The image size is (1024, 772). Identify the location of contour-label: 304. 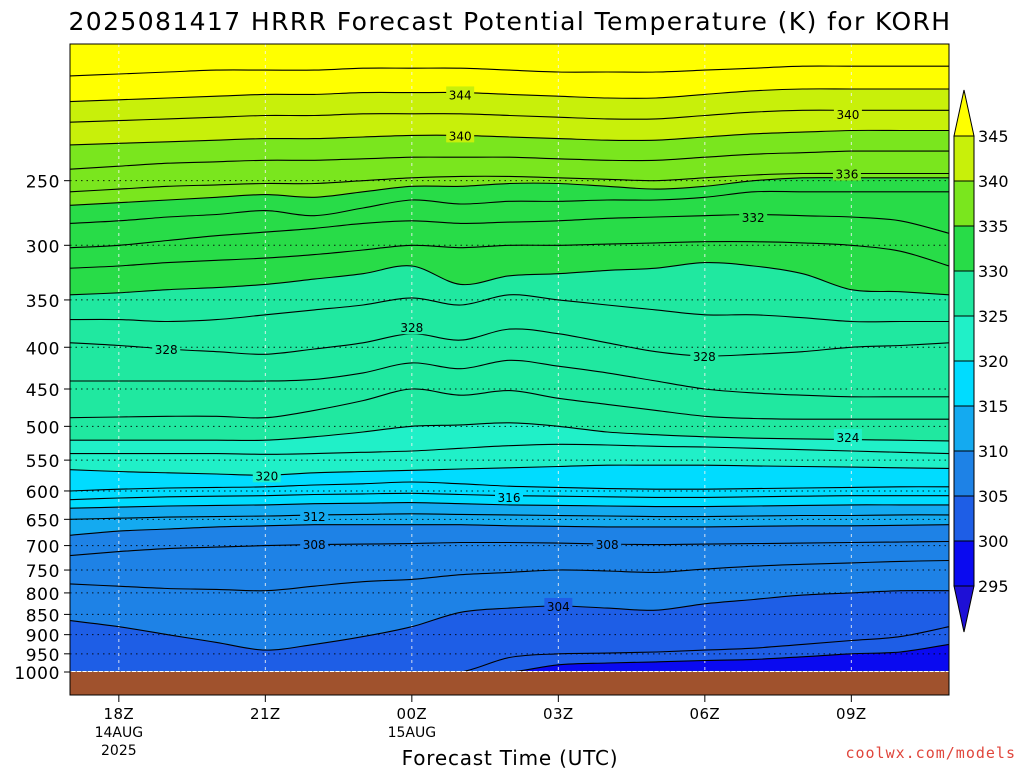
(558, 607).